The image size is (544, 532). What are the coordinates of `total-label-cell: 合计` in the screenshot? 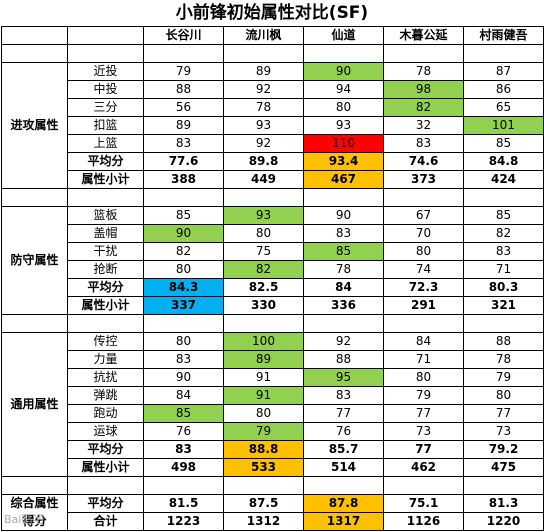 It's located at (105, 521).